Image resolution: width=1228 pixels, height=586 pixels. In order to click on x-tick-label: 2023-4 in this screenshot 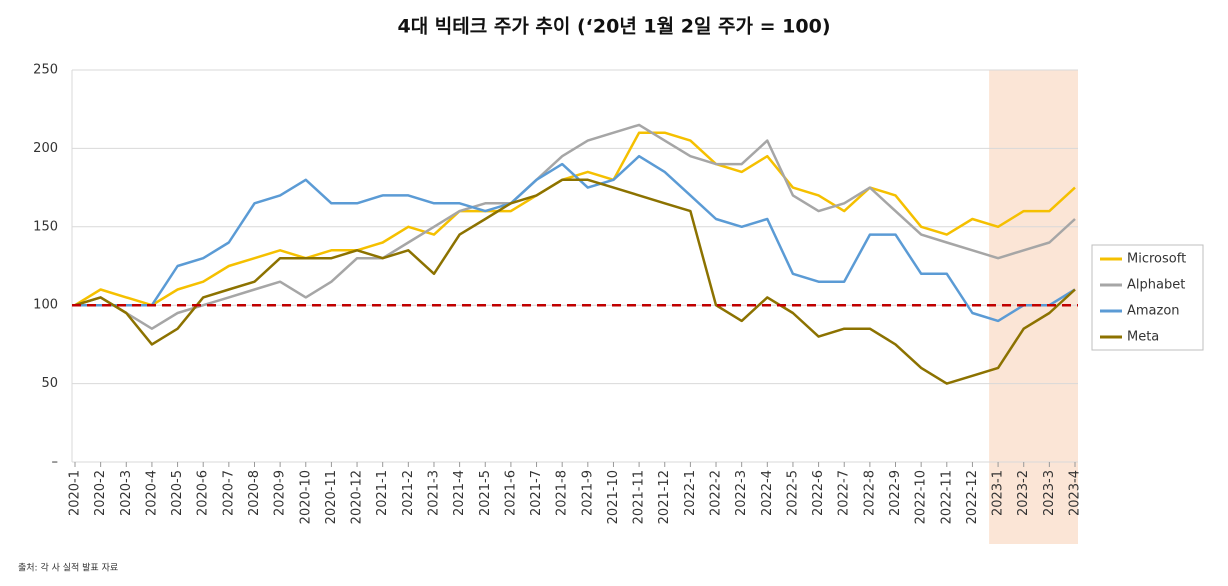, I will do `click(1075, 493)`.